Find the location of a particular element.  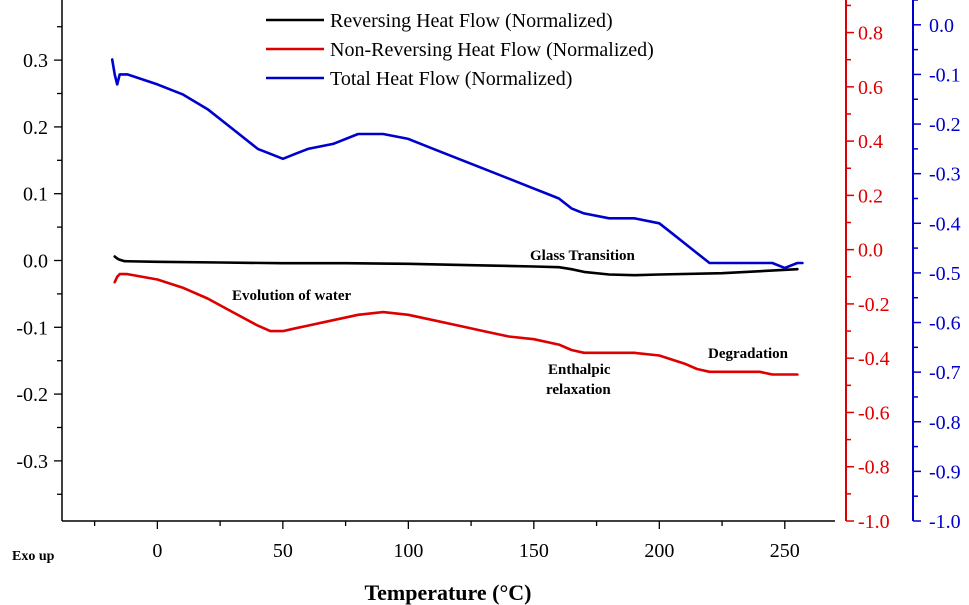

left-tick-label: 0.1 is located at coordinates (35, 195).